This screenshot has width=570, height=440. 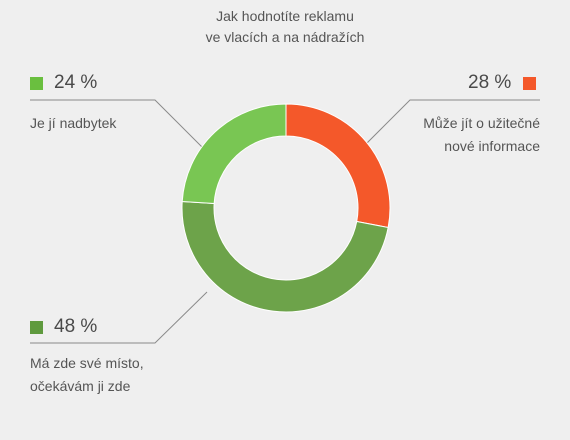 I want to click on slice-description-line: Má zde své místo,, so click(x=87, y=363).